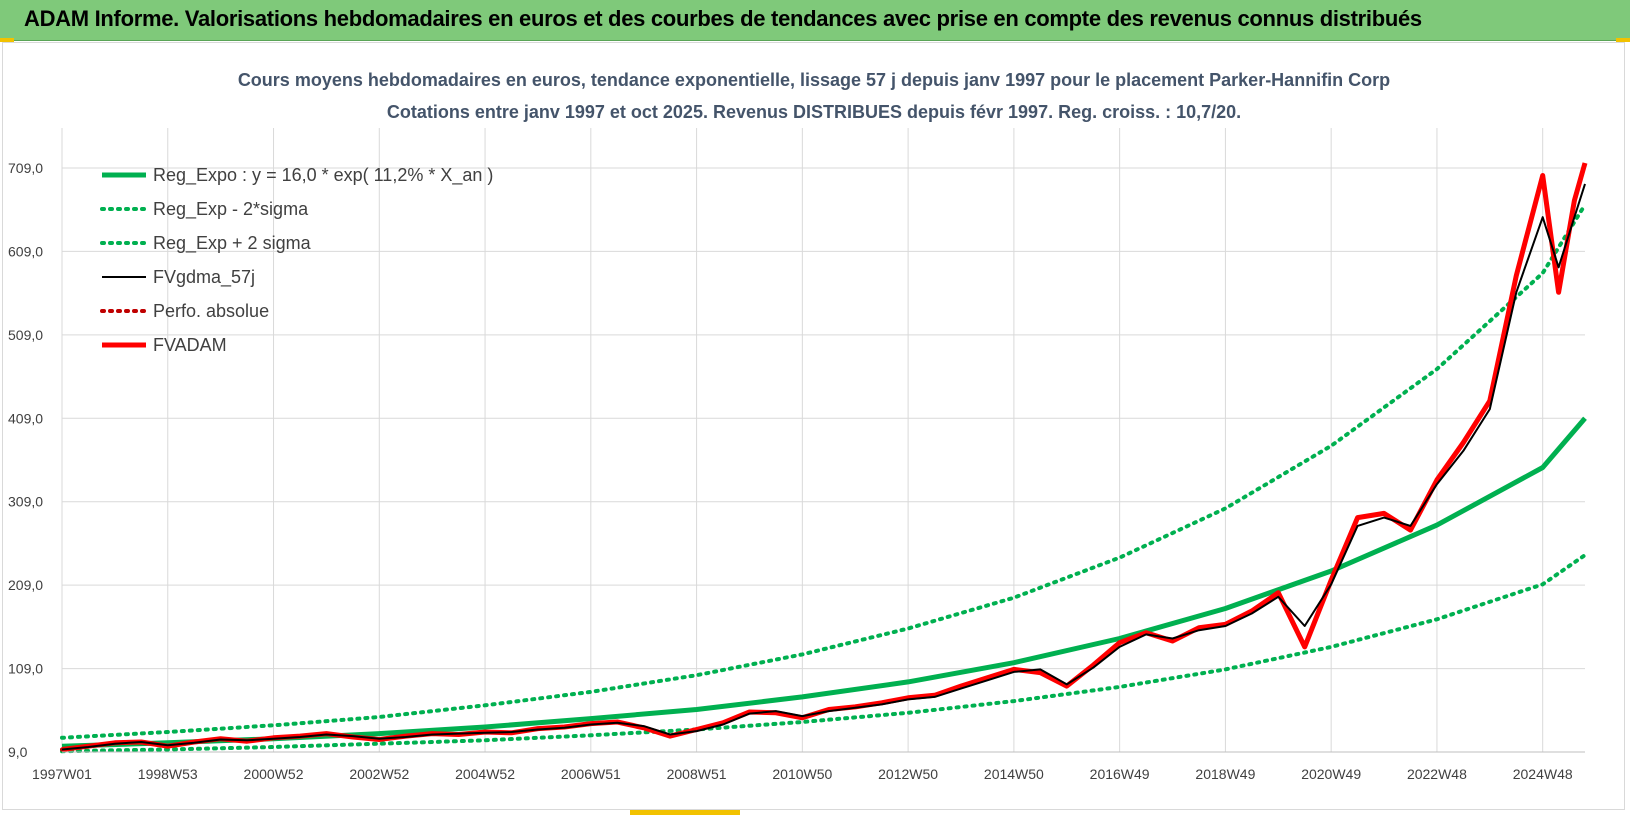 This screenshot has height=815, width=1630. What do you see at coordinates (25, 502) in the screenshot?
I see `y-tick-label: 309,0` at bounding box center [25, 502].